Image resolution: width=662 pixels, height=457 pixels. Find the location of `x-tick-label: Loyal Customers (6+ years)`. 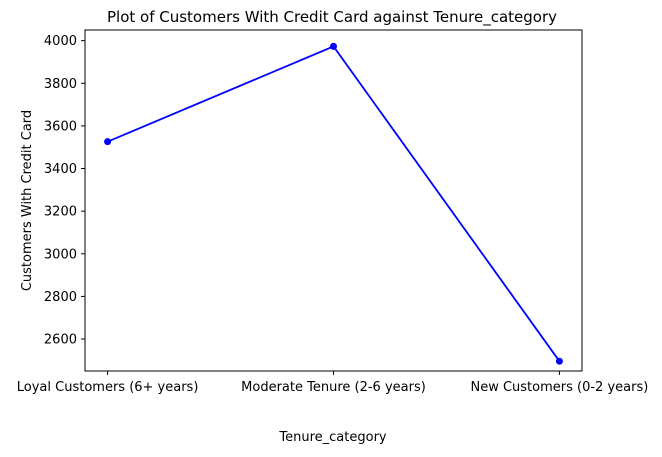

x-tick-label: Loyal Customers (6+ years) is located at coordinates (108, 387).